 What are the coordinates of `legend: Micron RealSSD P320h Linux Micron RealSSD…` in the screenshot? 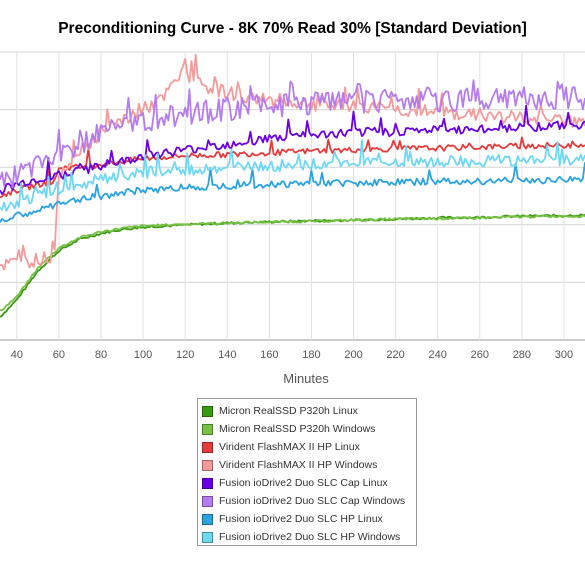 It's located at (307, 472).